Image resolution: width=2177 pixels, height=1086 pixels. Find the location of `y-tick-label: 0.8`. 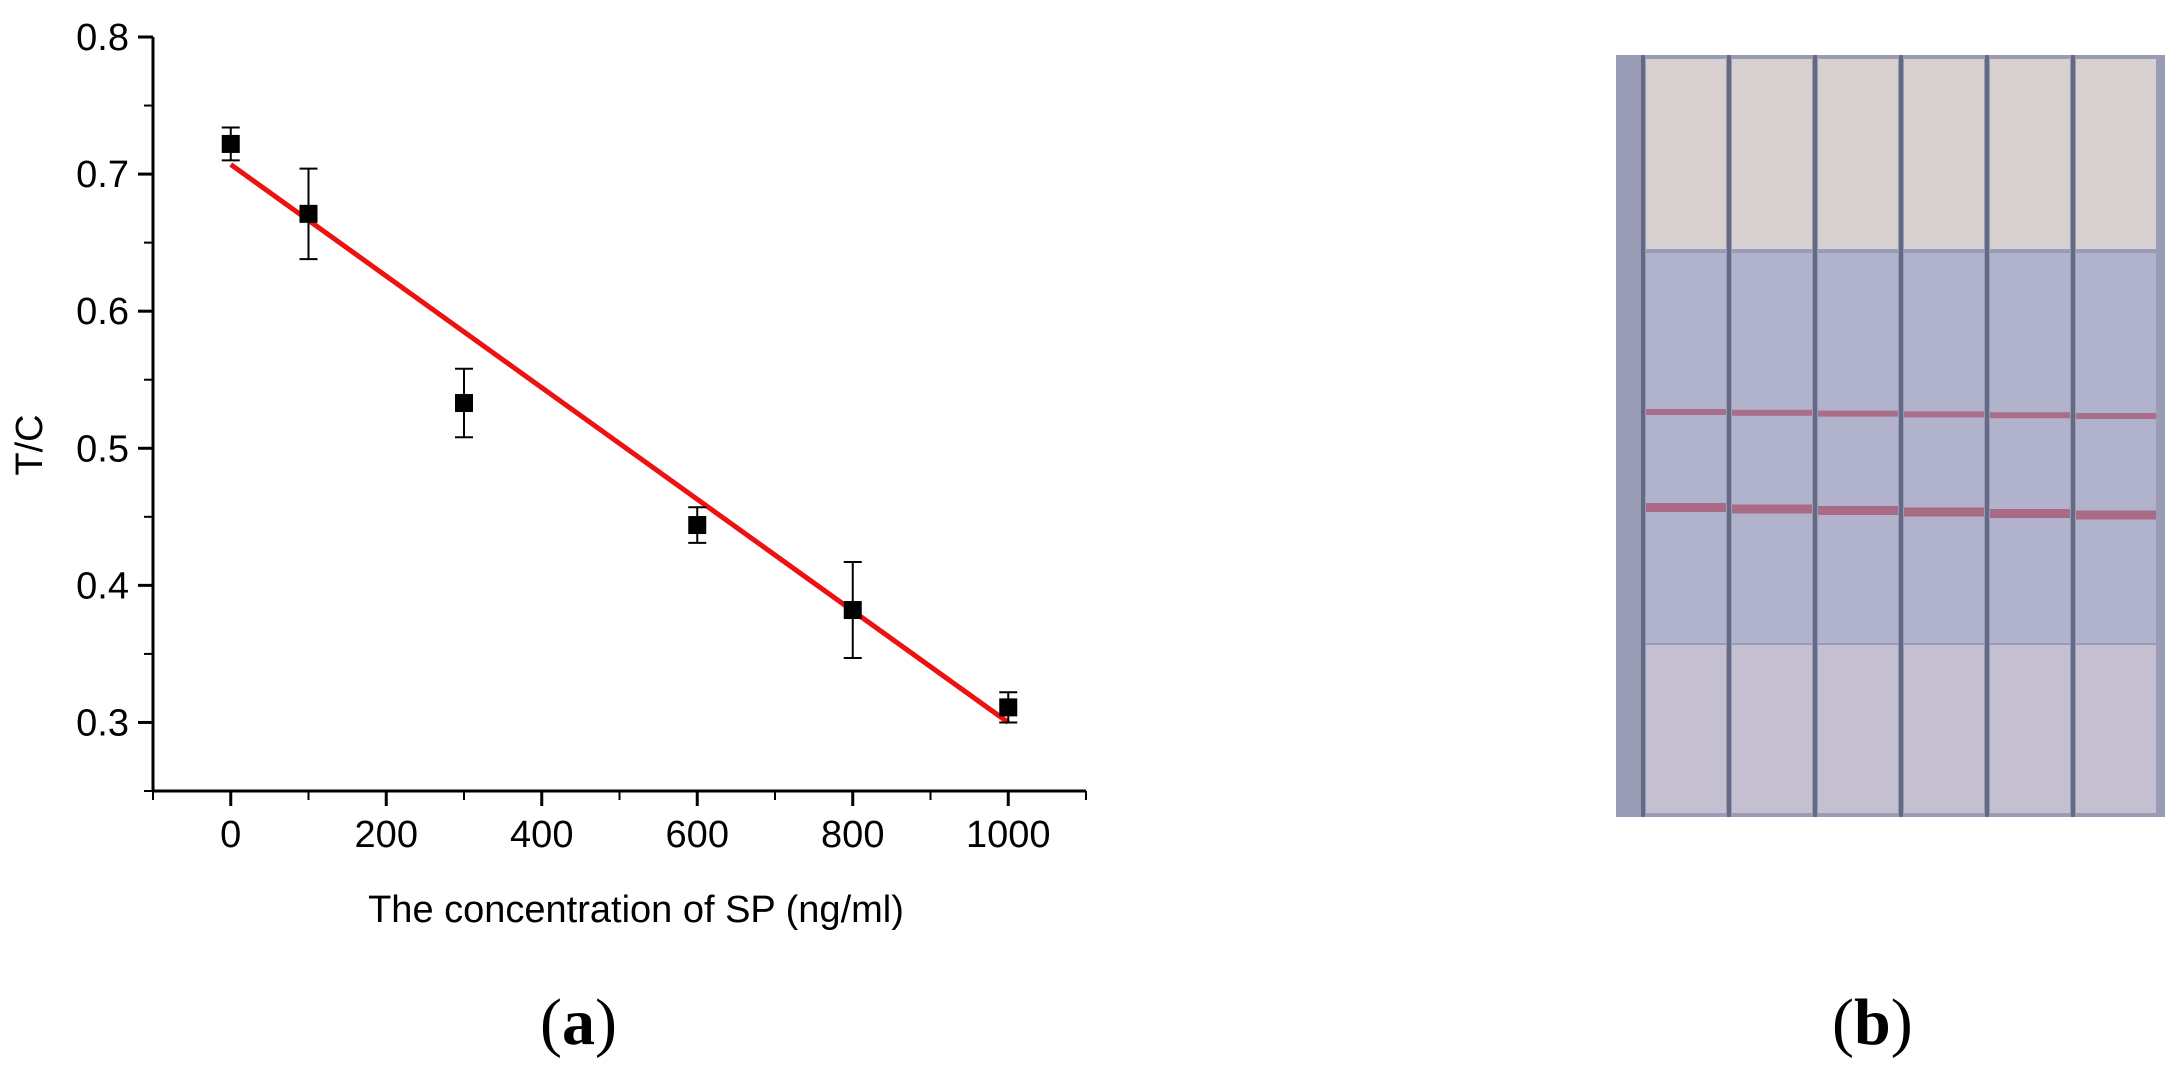

y-tick-label: 0.8 is located at coordinates (102, 38).